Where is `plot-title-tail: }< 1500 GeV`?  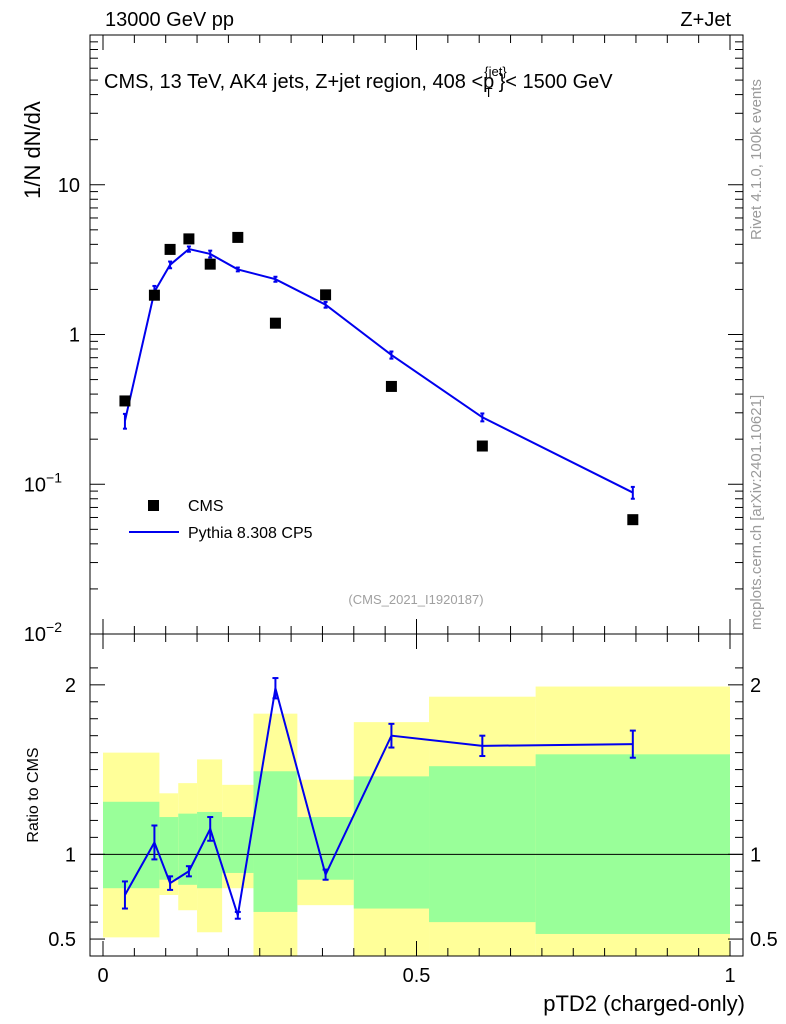
plot-title-tail: }< 1500 GeV is located at coordinates (556, 82).